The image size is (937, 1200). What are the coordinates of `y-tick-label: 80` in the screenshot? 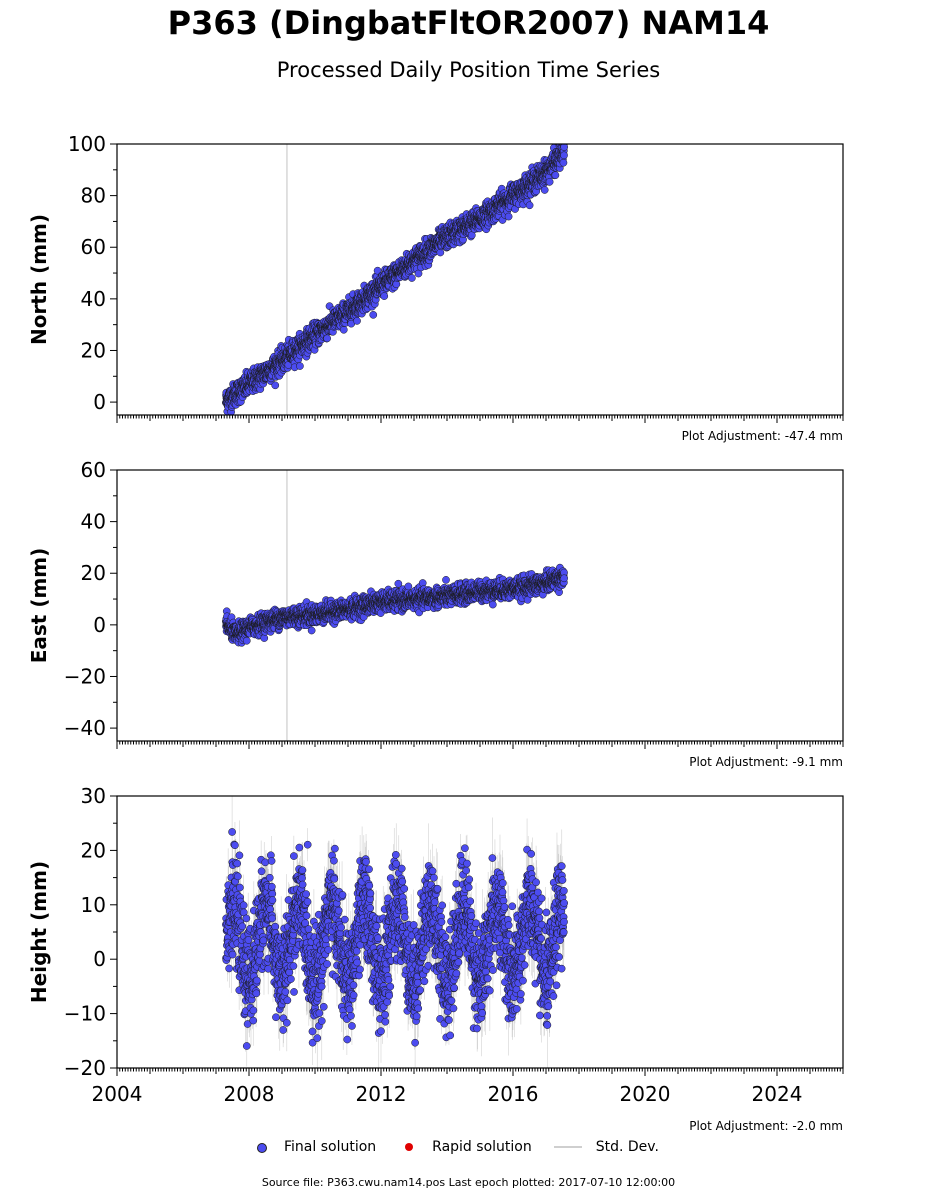 It's located at (93, 196).